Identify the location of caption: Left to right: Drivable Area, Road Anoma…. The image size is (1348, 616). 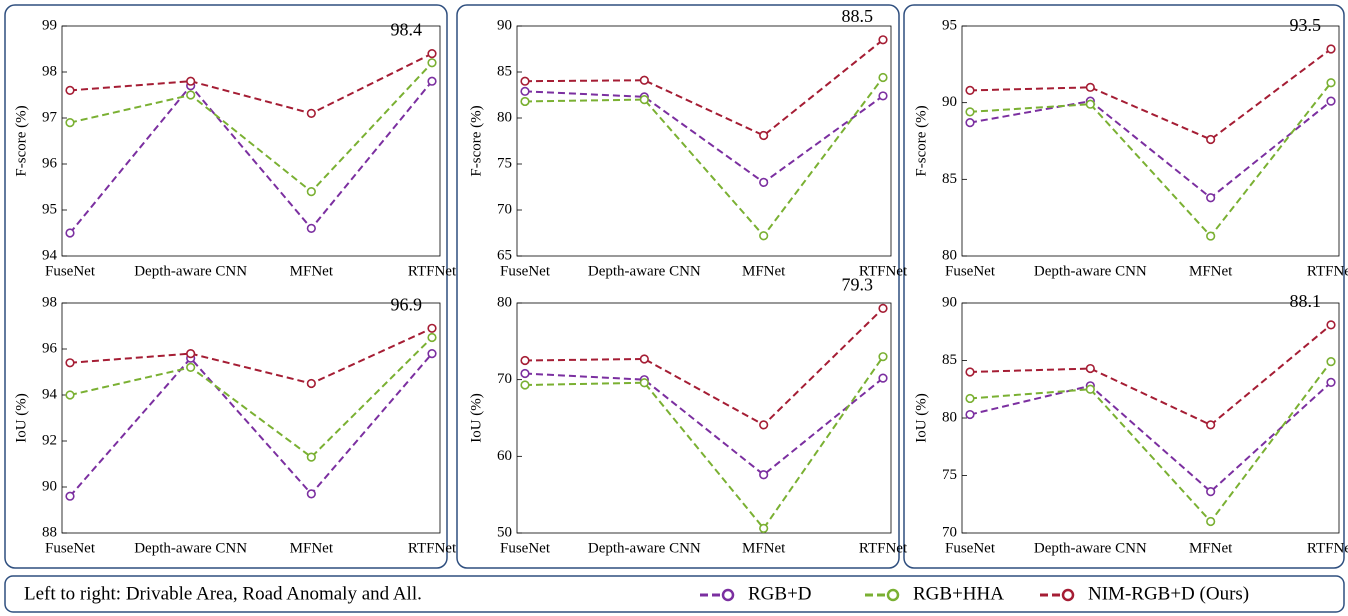
(223, 593).